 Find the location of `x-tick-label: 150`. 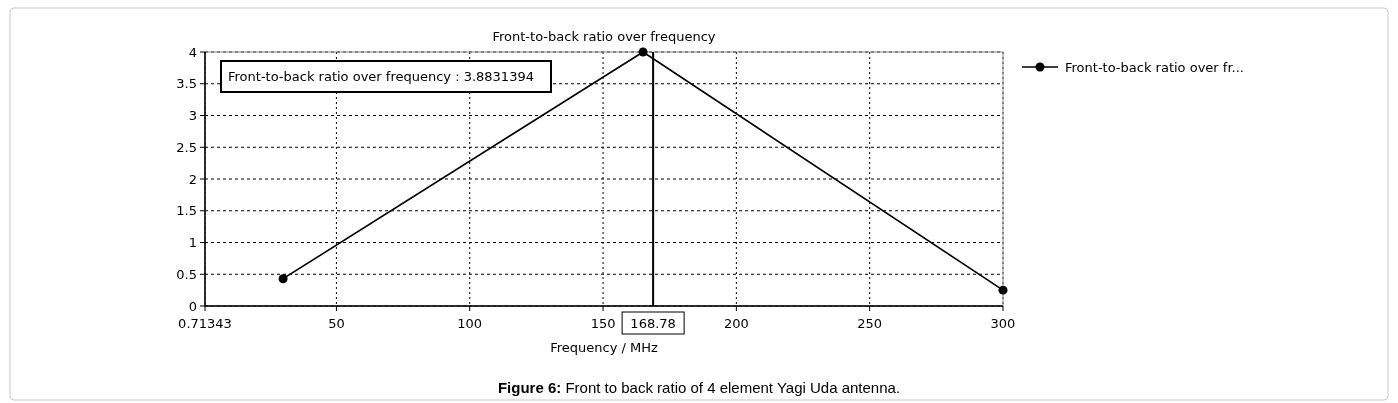

x-tick-label: 150 is located at coordinates (603, 323).